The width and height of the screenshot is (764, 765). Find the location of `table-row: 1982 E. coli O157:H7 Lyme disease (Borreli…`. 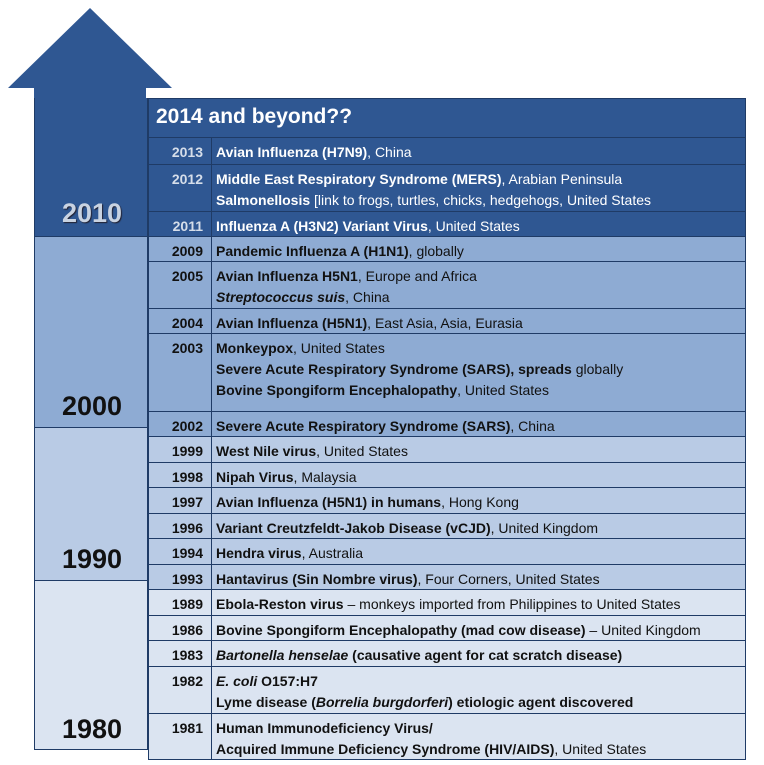

table-row: 1982 E. coli O157:H7 Lyme disease (Borreli… is located at coordinates (447, 690).